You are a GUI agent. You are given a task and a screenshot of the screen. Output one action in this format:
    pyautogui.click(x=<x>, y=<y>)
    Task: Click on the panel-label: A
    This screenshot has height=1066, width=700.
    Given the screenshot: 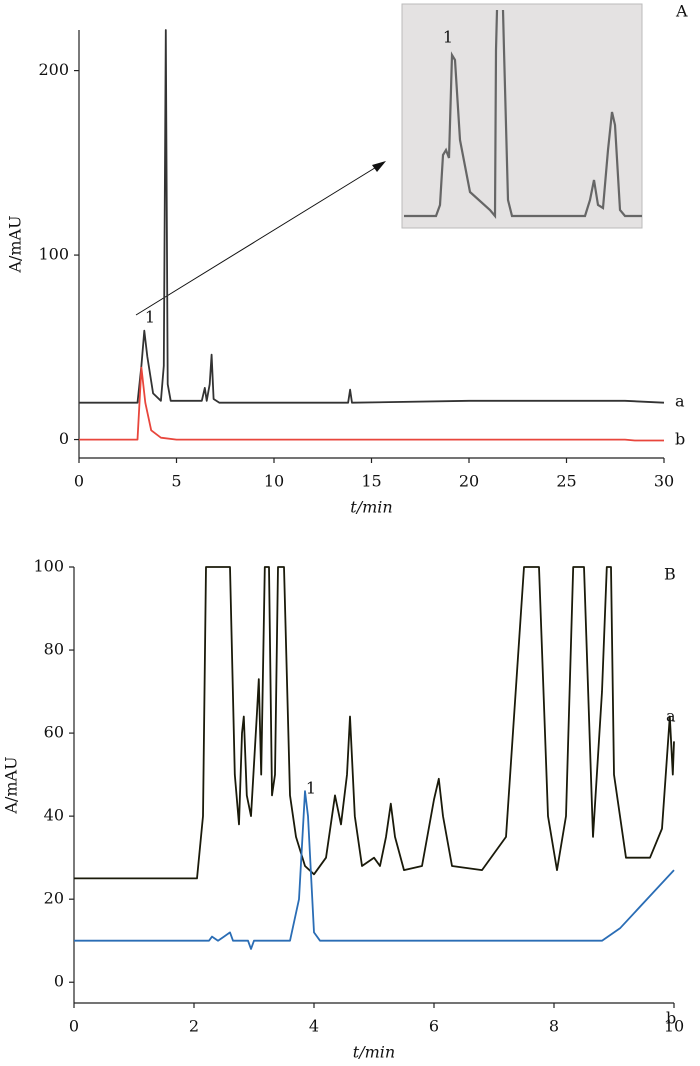 What is the action you would take?
    pyautogui.click(x=681, y=11)
    